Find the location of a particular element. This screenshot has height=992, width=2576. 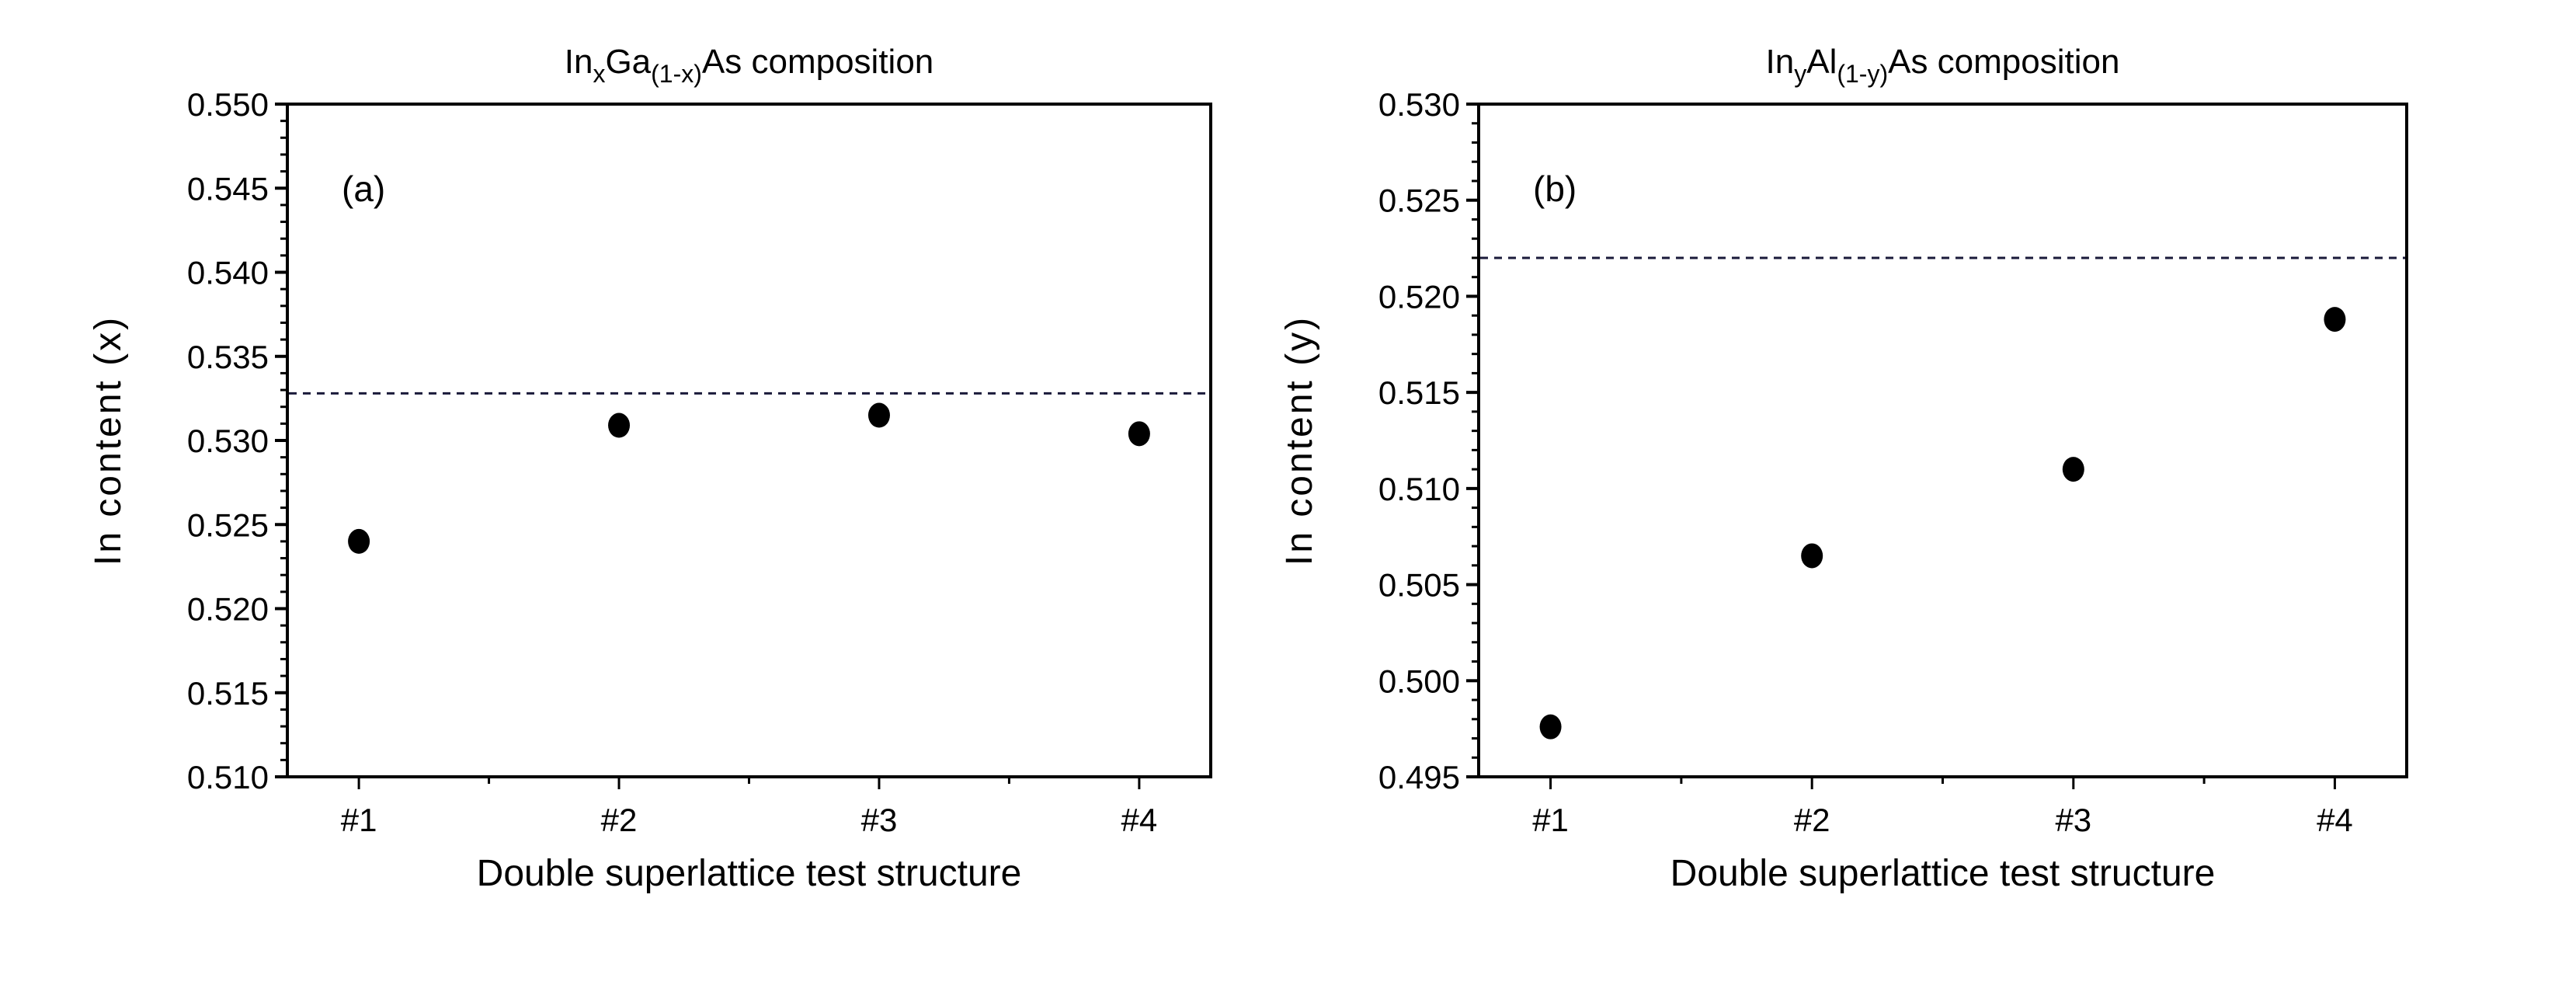

y-axis-label: In content (y) is located at coordinates (1299, 440).